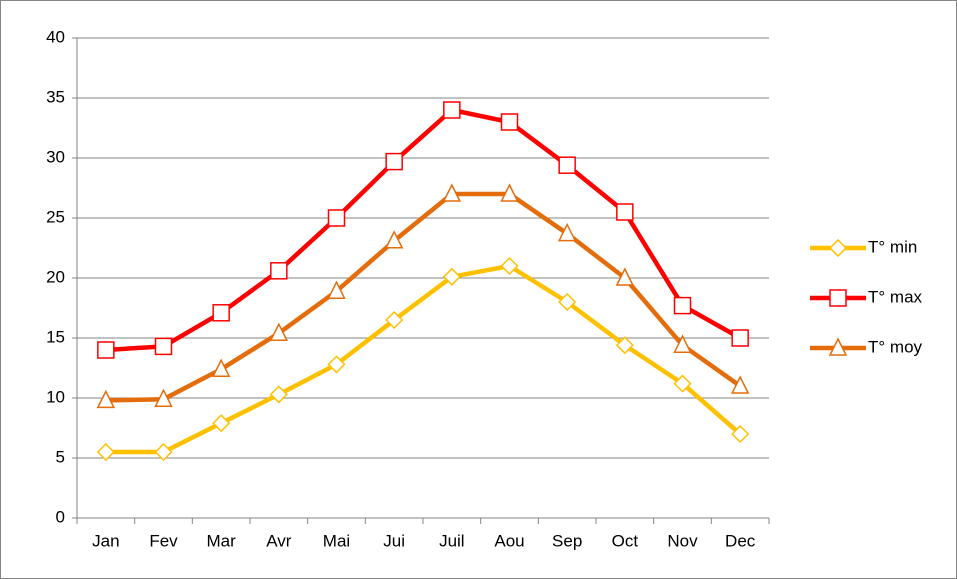  Describe the element at coordinates (336, 540) in the screenshot. I see `x-tick-label: Mai` at that location.